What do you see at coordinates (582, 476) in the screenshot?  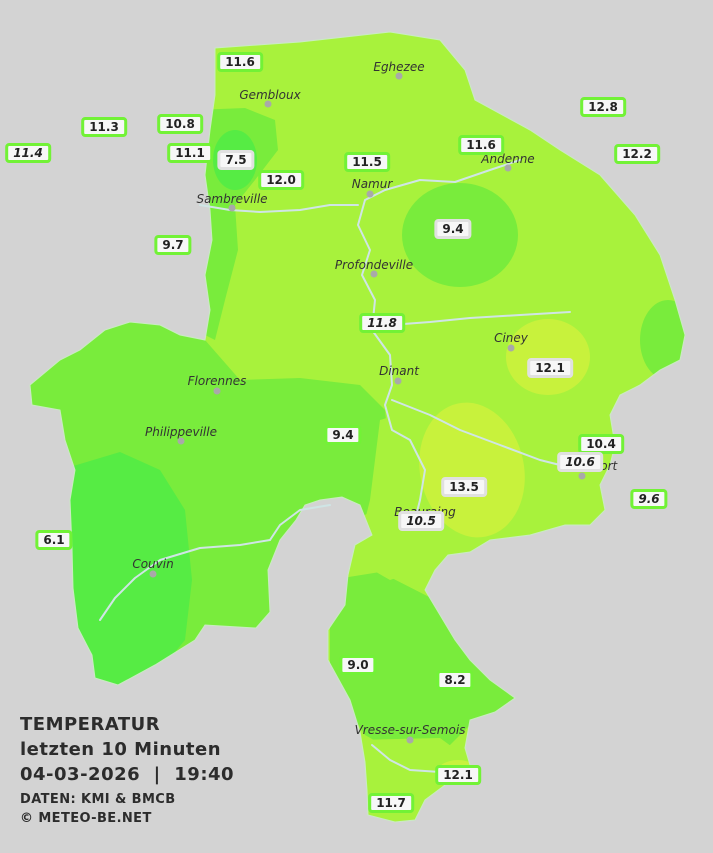 I see `city-dot-rochefort` at bounding box center [582, 476].